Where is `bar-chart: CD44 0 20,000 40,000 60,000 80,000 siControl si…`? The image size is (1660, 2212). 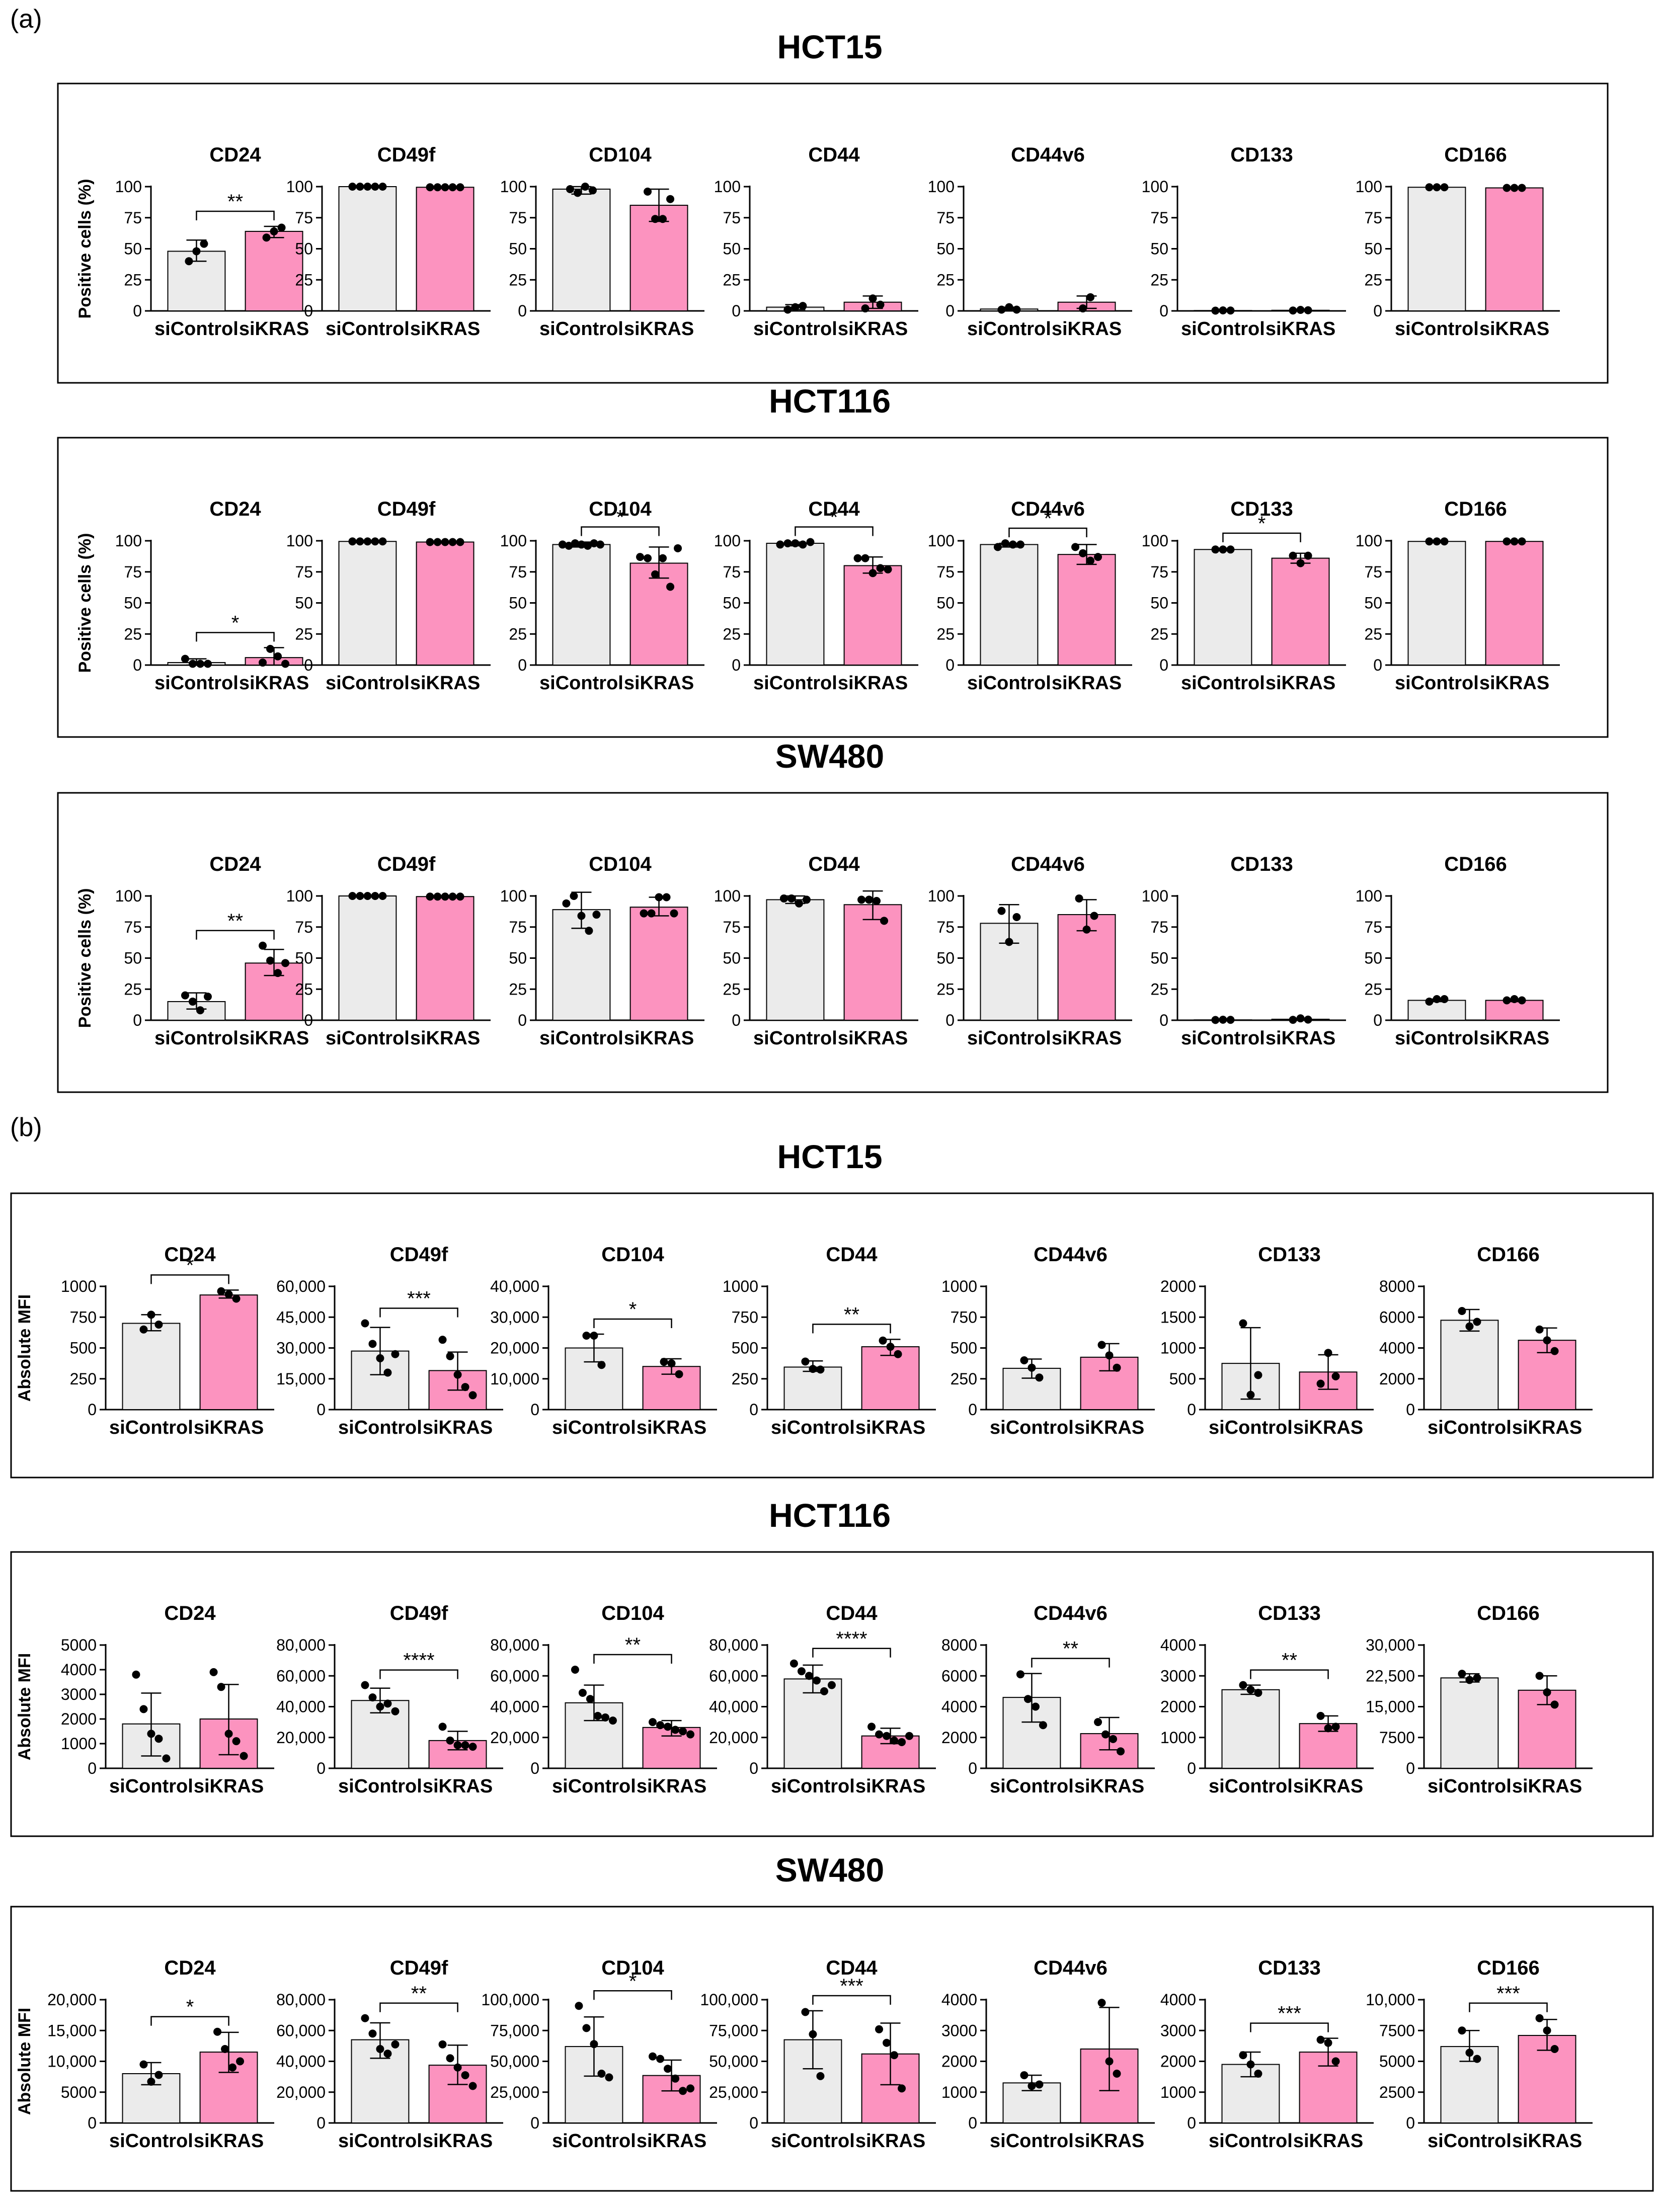 bar-chart: CD44 0 20,000 40,000 60,000 80,000 siControl si… is located at coordinates (822, 1699).